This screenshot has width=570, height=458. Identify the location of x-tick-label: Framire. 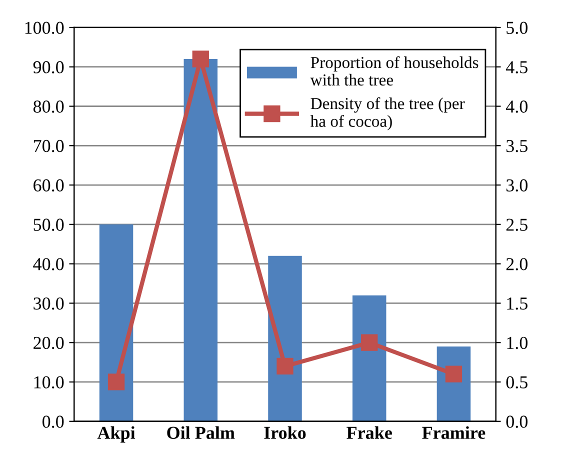
(454, 432).